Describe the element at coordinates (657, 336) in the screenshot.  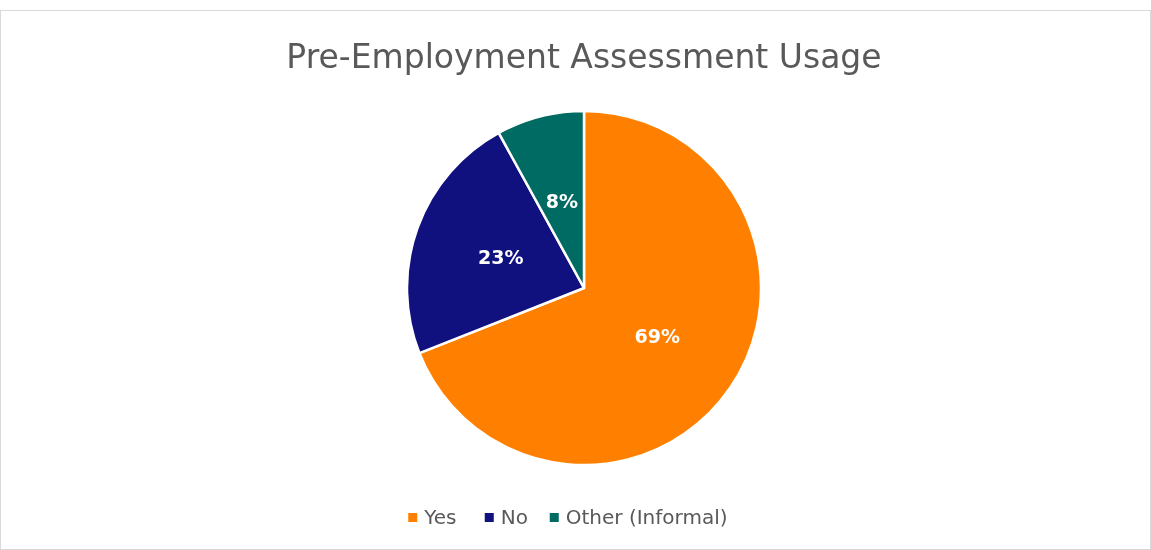
I see `data-label: 69%` at that location.